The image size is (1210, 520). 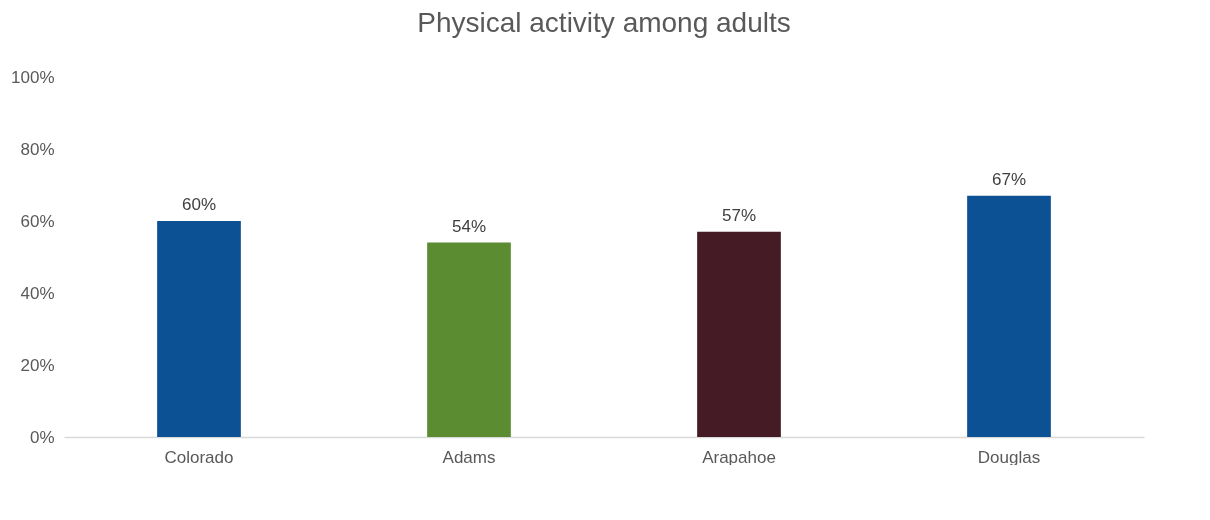 I want to click on y-tick-label: 80%, so click(x=37, y=149).